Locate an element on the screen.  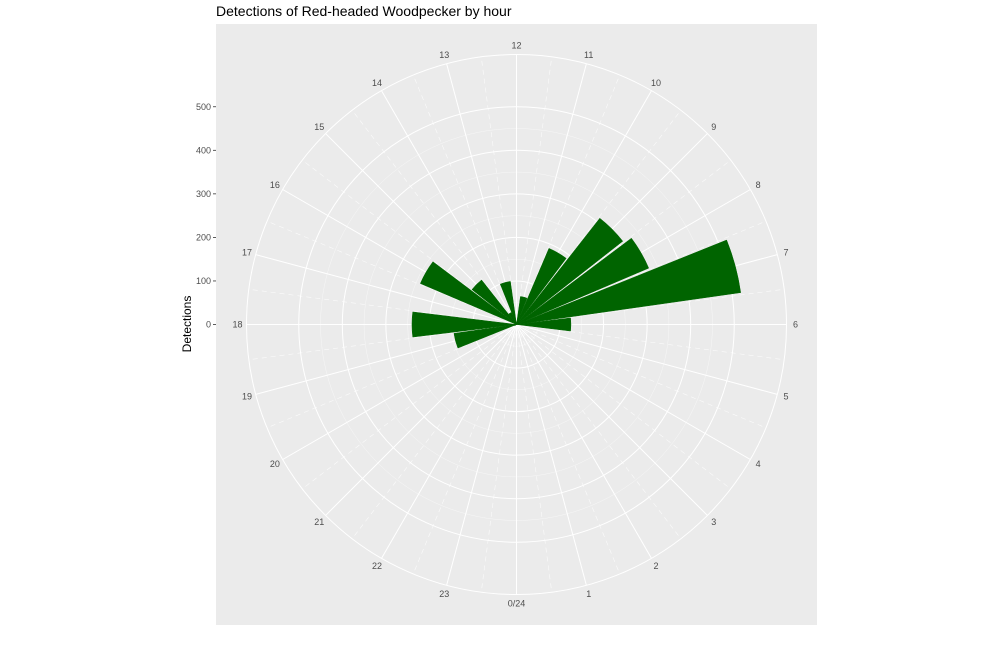
hour-label: 22 is located at coordinates (377, 566).